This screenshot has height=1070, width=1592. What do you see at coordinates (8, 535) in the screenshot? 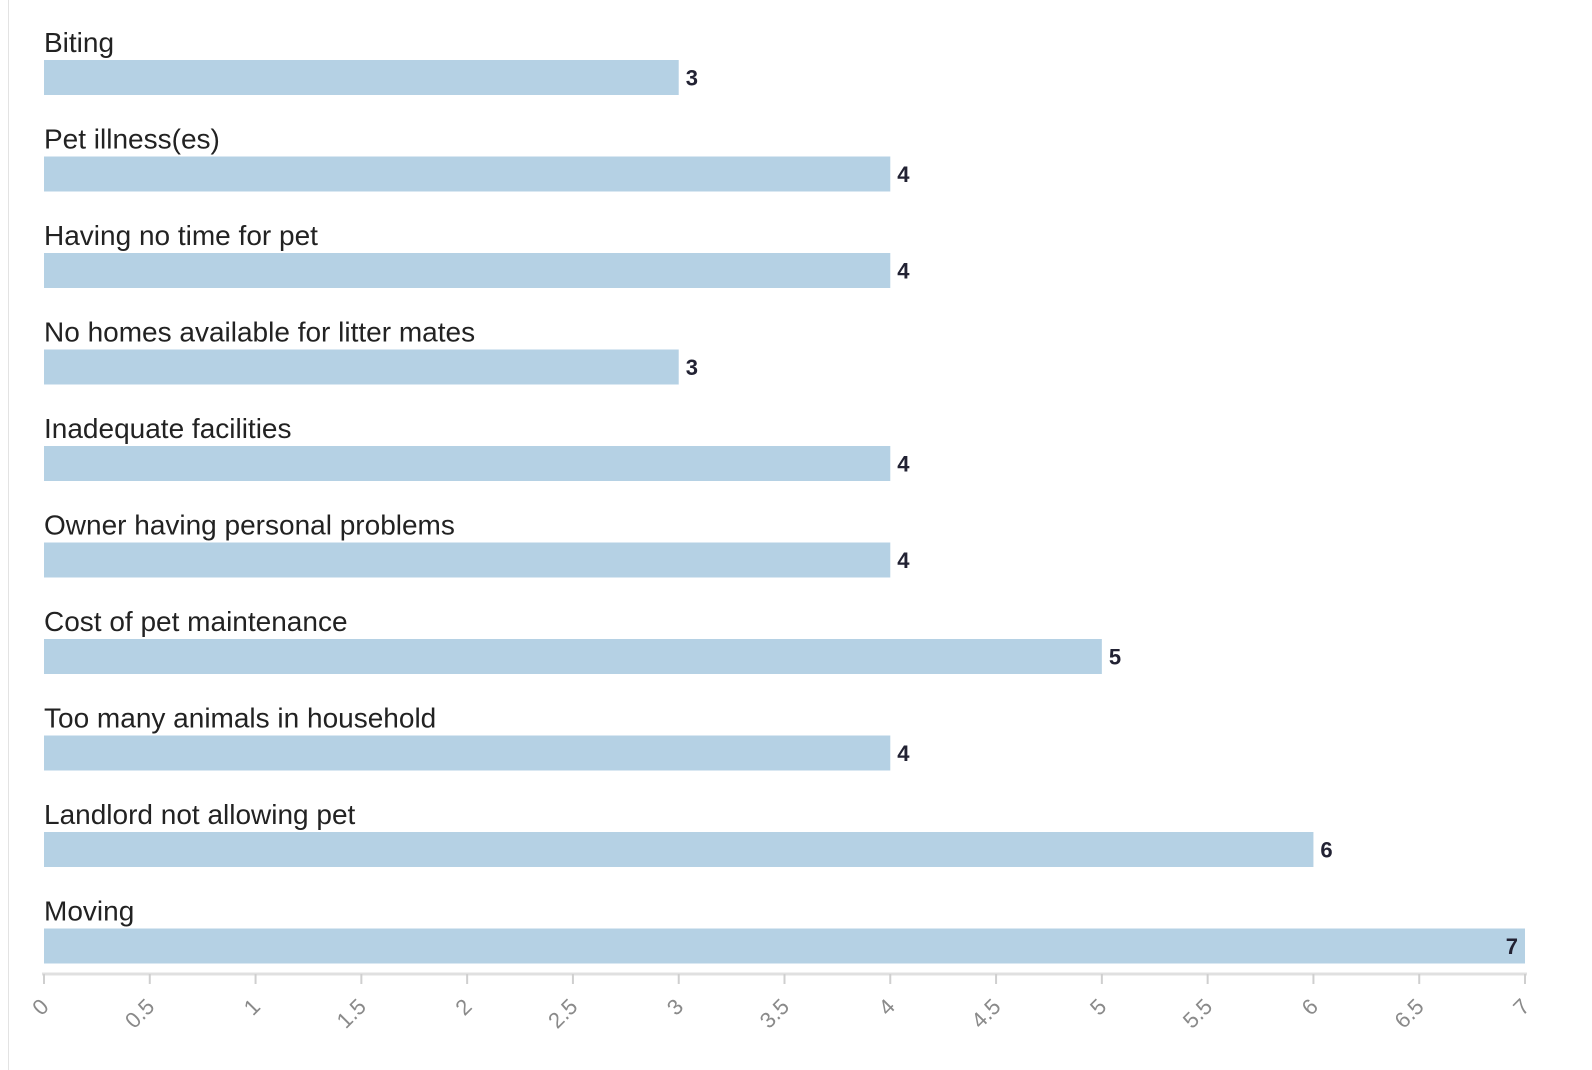
I see `chart-left-border` at bounding box center [8, 535].